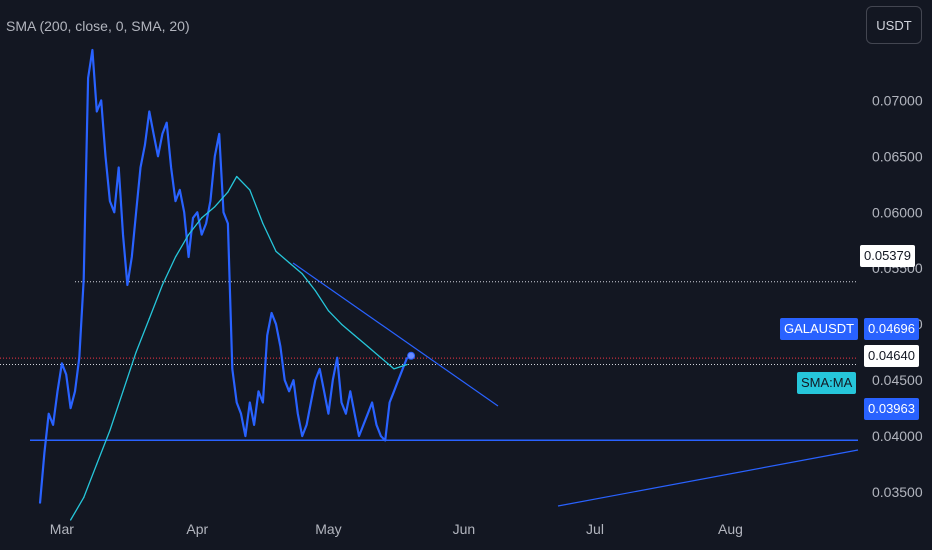 The height and width of the screenshot is (550, 932). What do you see at coordinates (464, 529) in the screenshot?
I see `x-tick-label: Jun` at bounding box center [464, 529].